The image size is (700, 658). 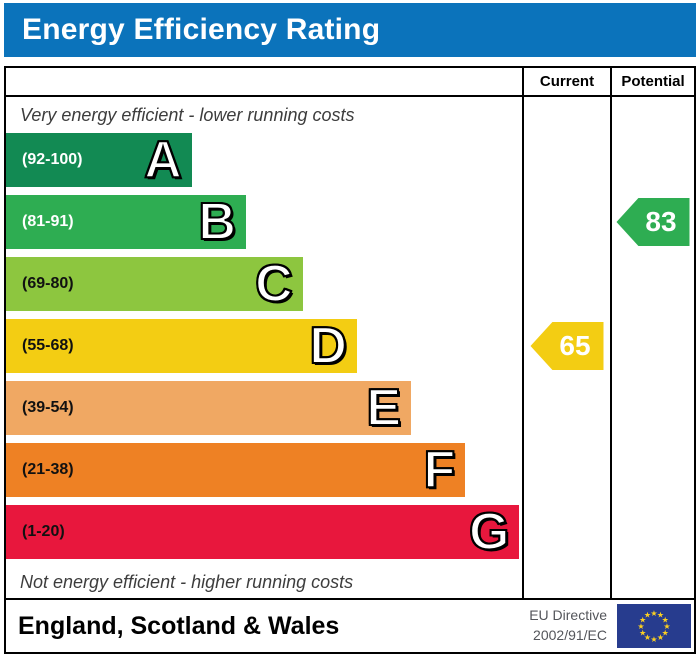 I want to click on current-column: 65, so click(x=566, y=347).